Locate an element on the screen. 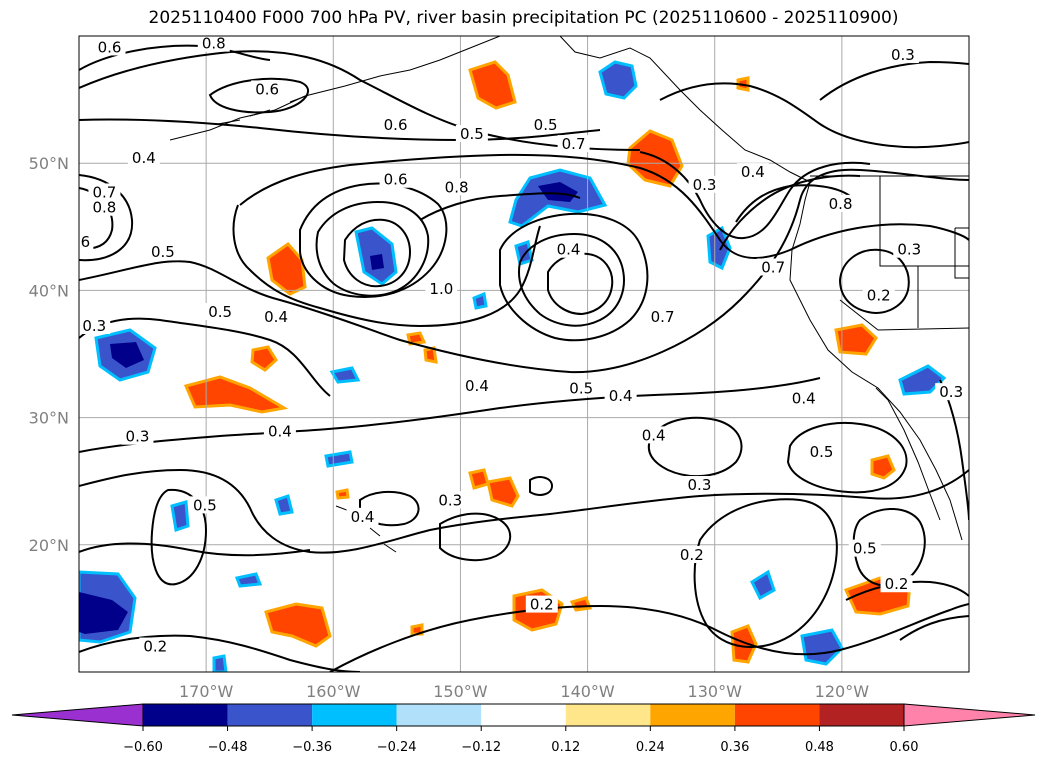  colorbar-tick-label: 0.24 is located at coordinates (650, 747).